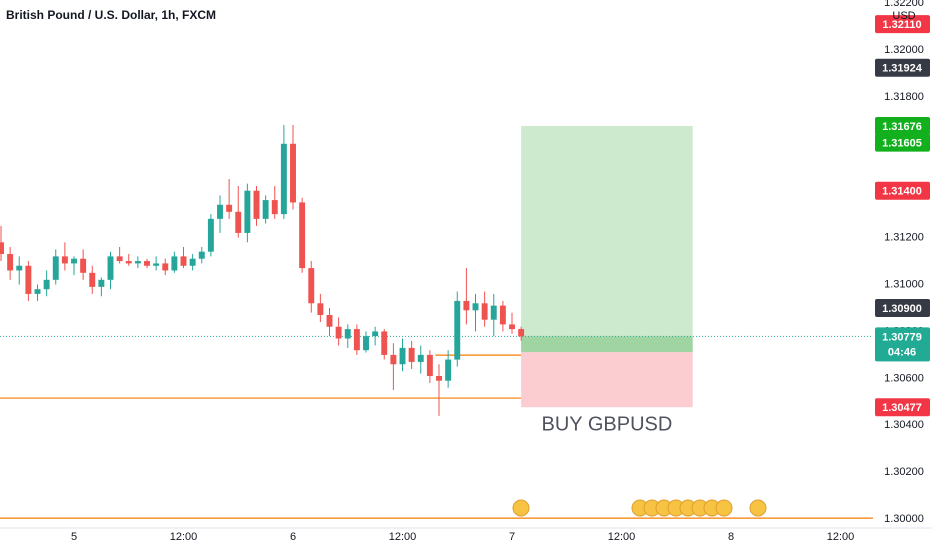 This screenshot has width=932, height=550. Describe the element at coordinates (904, 425) in the screenshot. I see `y-tick-label: 1.30400` at that location.